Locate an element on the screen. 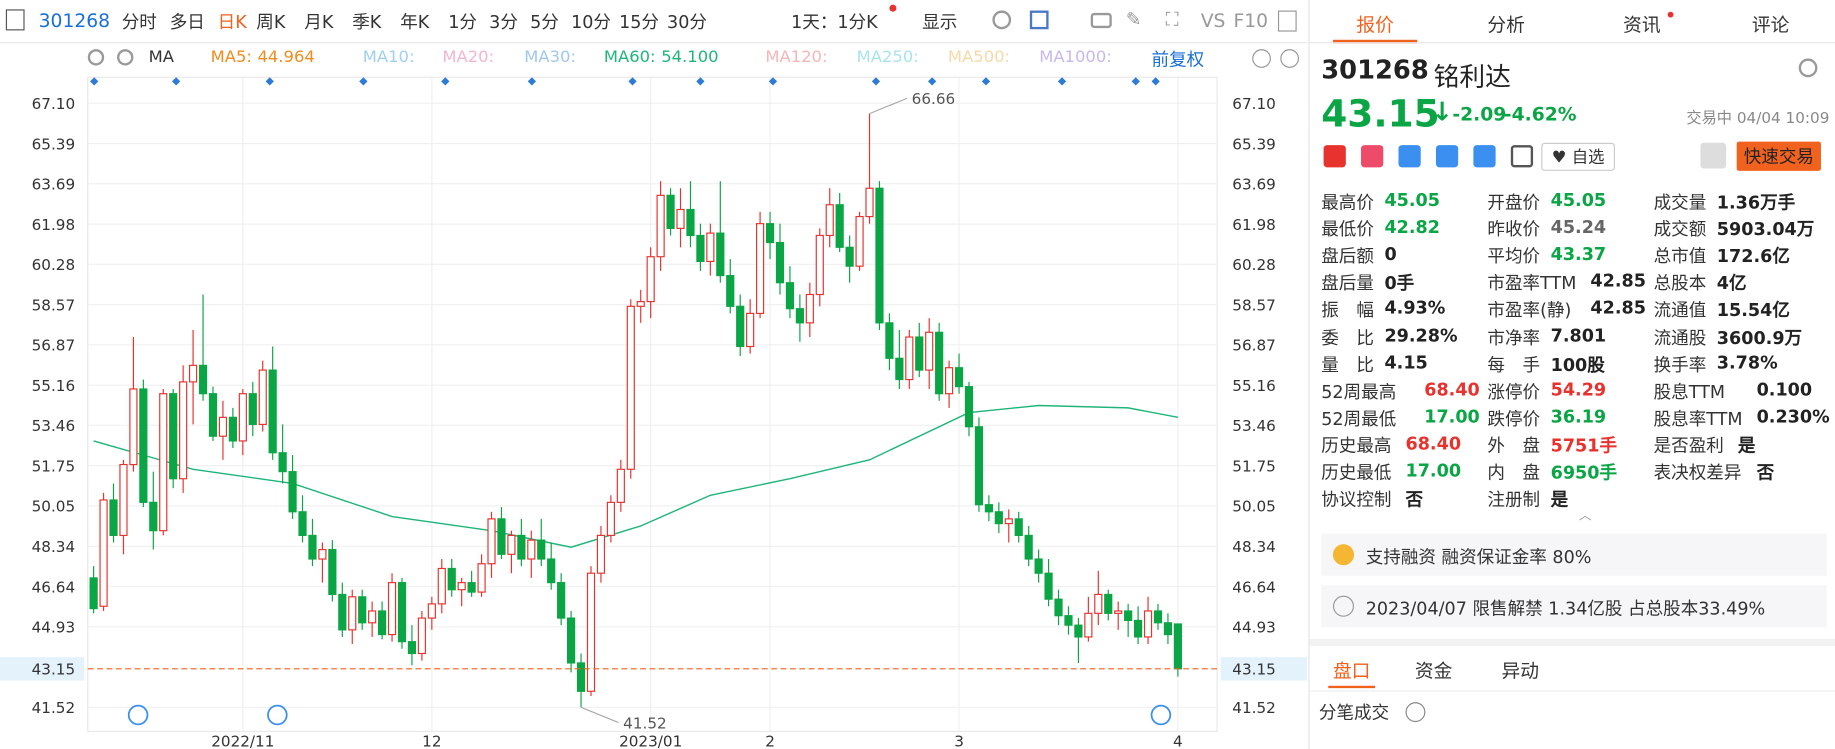  period-tab: 5分 is located at coordinates (544, 22).